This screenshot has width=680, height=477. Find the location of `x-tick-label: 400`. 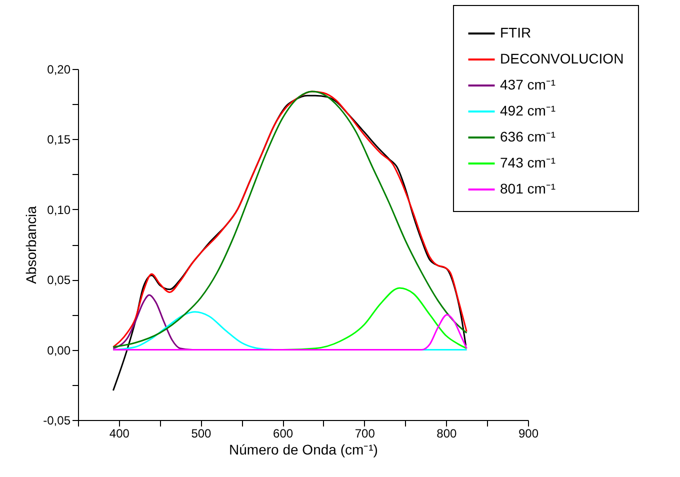

x-tick-label: 400 is located at coordinates (119, 433).